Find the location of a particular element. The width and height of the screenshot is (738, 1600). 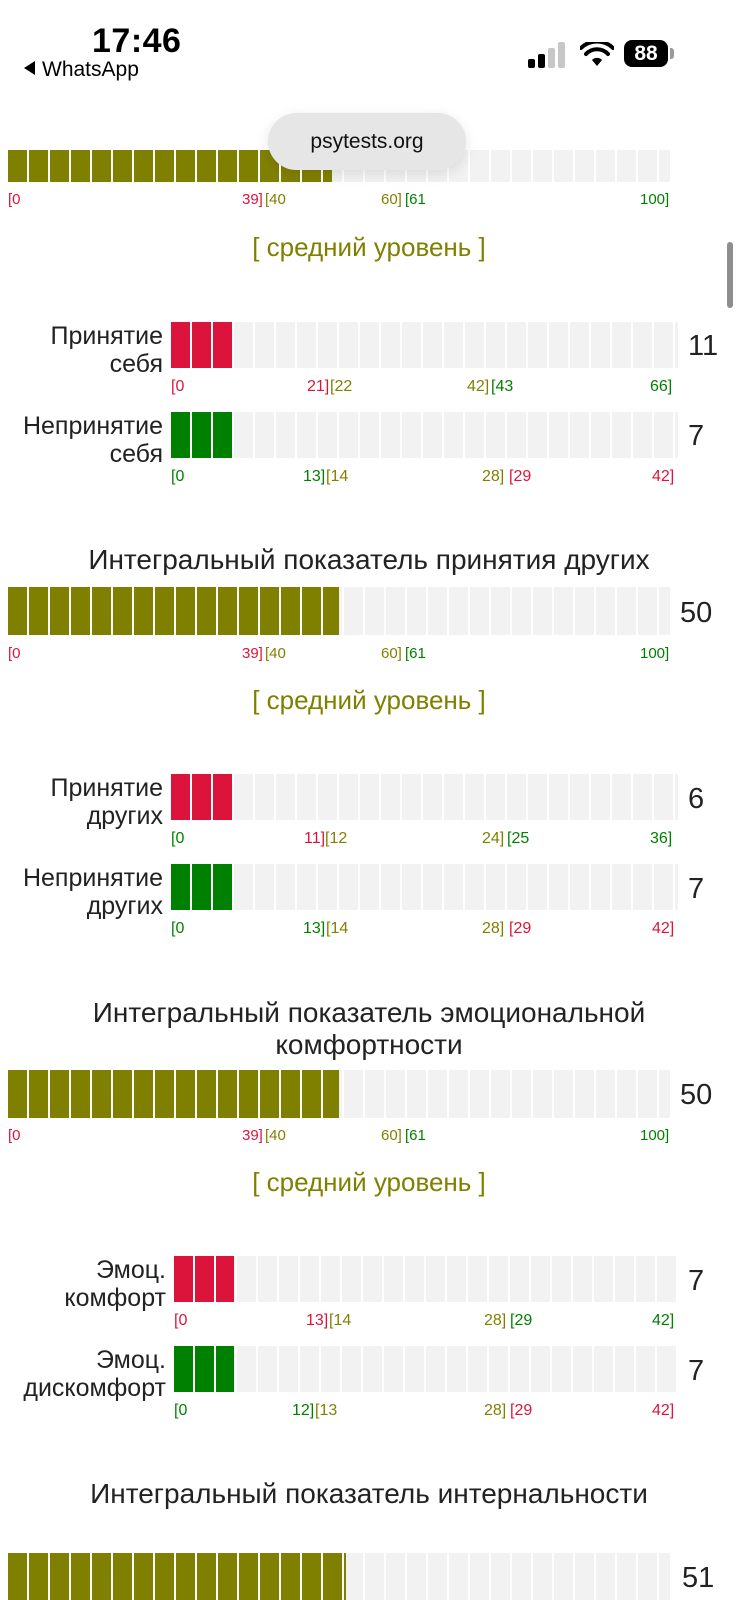

back-to-app-link: WhatsApp is located at coordinates (81, 70).